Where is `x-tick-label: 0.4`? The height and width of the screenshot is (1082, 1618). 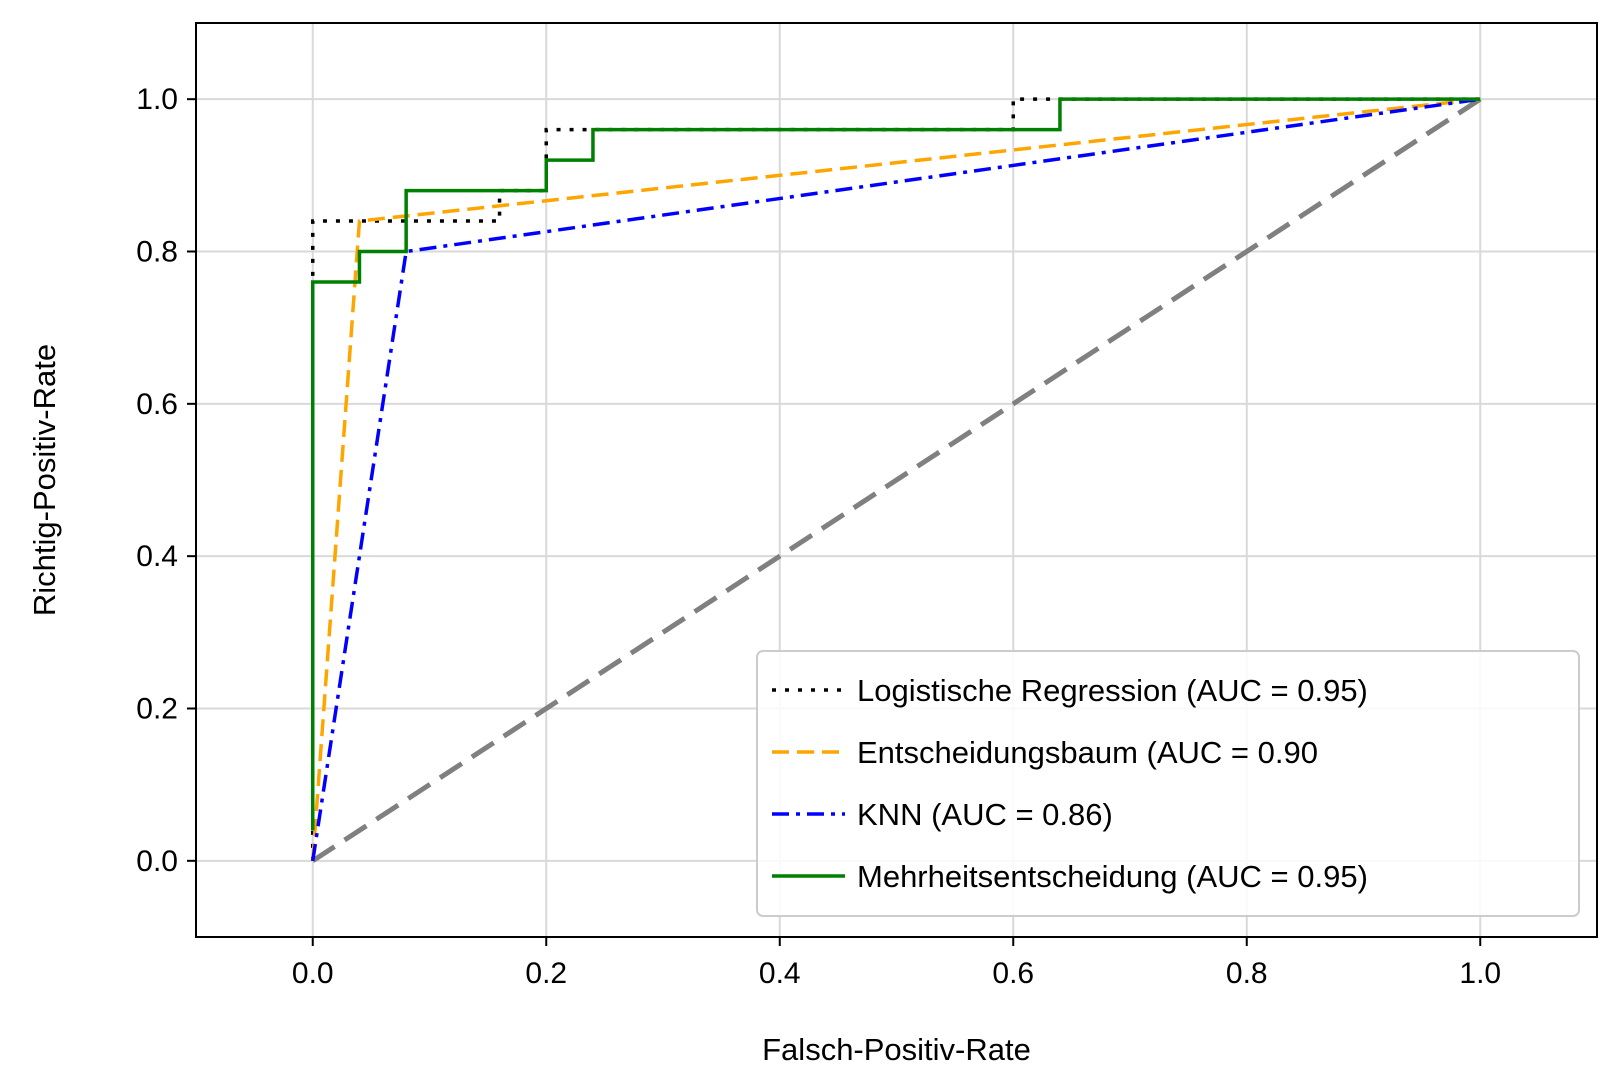
x-tick-label: 0.4 is located at coordinates (780, 973).